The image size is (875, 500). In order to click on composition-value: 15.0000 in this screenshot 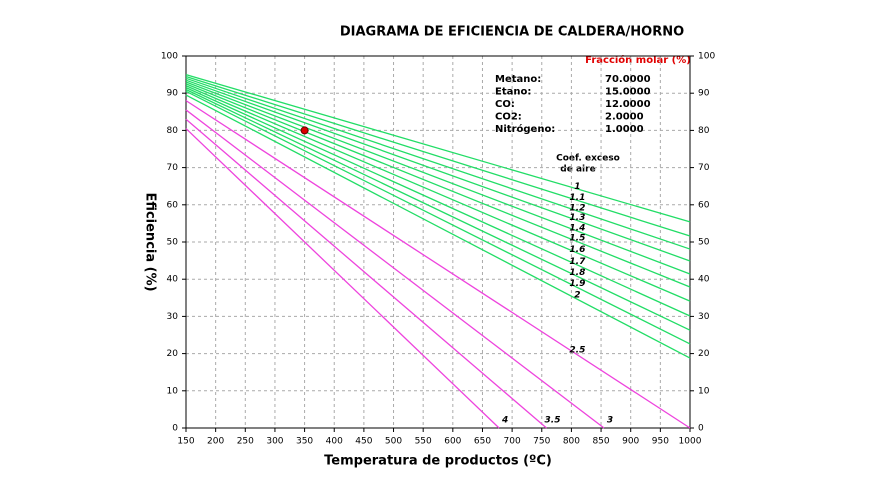, I will do `click(628, 92)`.